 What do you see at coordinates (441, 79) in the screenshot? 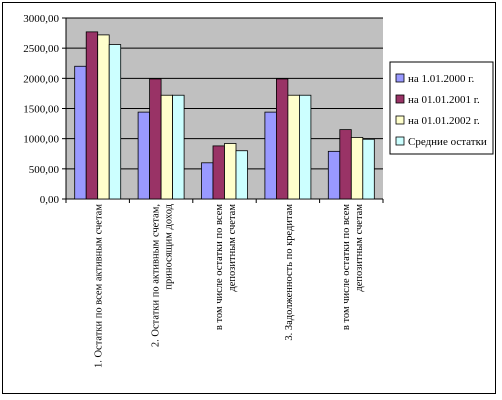
I see `legend-label: на 1.01.2000 г.` at bounding box center [441, 79].